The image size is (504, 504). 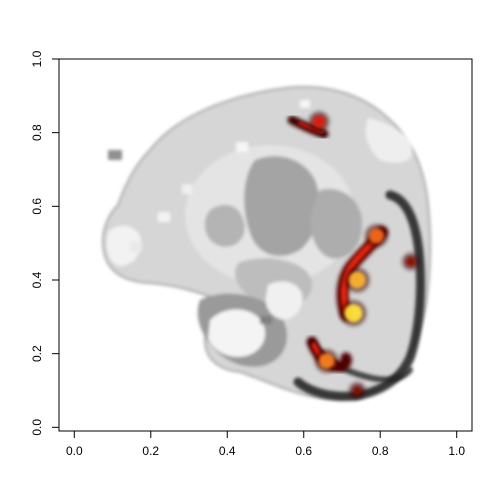 What do you see at coordinates (37, 279) in the screenshot?
I see `y-tick-label: 0.4` at bounding box center [37, 279].